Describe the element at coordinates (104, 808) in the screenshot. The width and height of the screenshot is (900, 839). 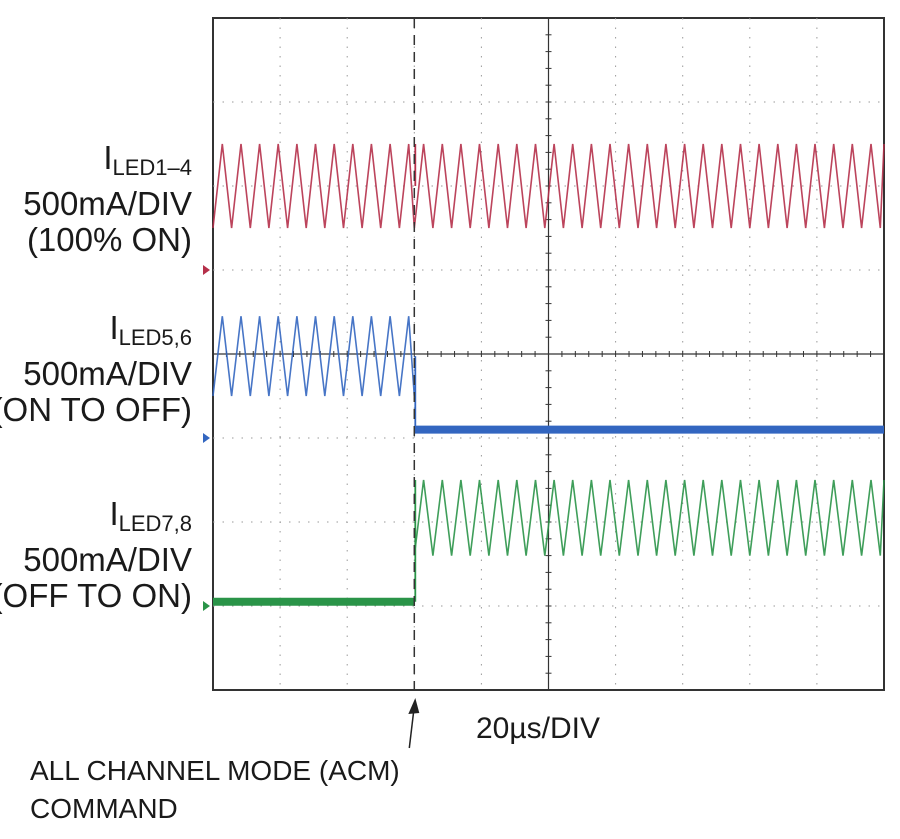
I see `acm-label-line2: COMMAND` at that location.